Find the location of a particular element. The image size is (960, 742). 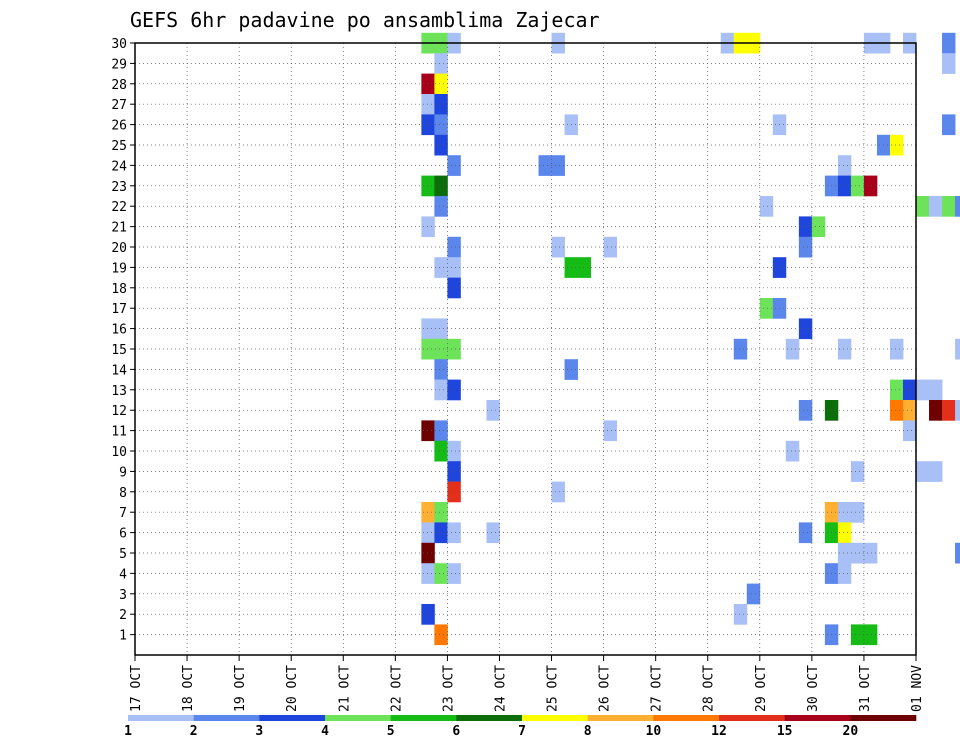

y-tick-label: 12 is located at coordinates (119, 411).